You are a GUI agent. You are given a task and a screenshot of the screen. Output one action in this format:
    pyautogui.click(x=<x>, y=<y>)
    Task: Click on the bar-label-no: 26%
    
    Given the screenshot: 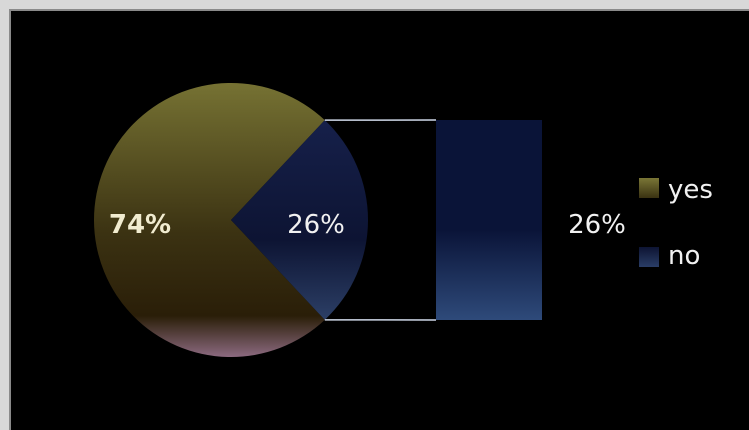 What is the action you would take?
    pyautogui.click(x=597, y=225)
    